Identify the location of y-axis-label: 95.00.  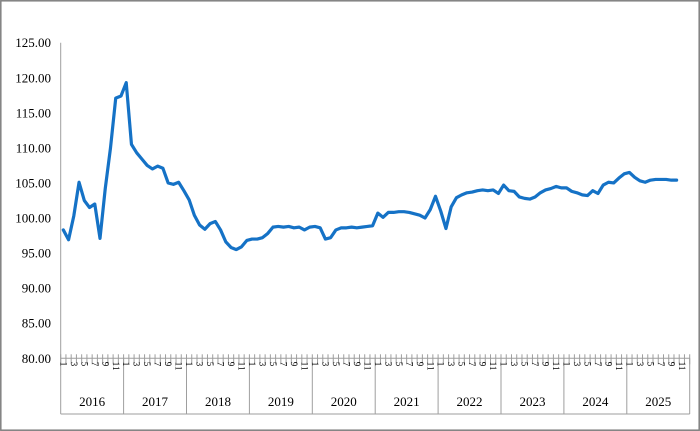
(36, 253).